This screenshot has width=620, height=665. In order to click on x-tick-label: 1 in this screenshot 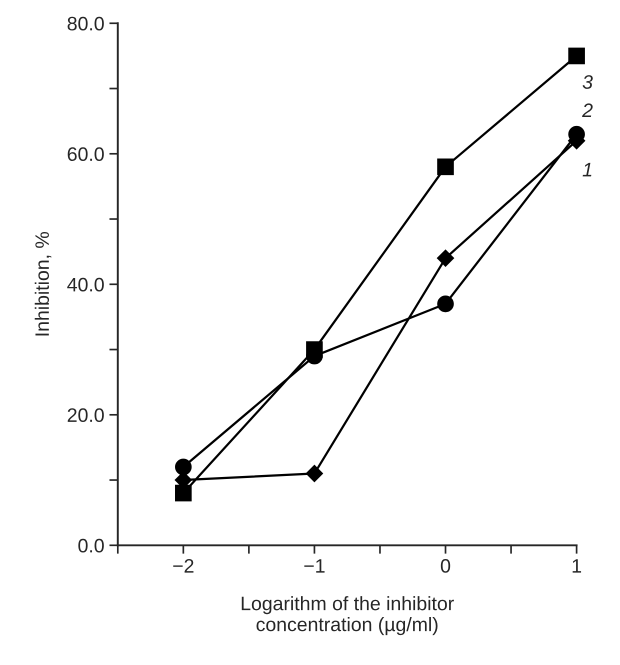, I will do `click(577, 566)`.